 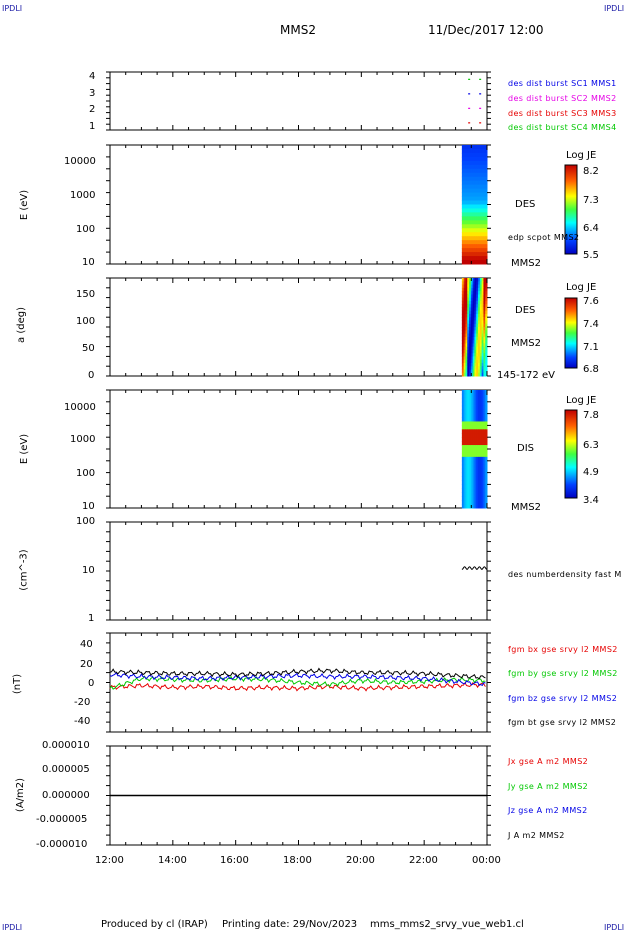 I want to click on burst-ytick-4: 4, so click(x=92, y=76).